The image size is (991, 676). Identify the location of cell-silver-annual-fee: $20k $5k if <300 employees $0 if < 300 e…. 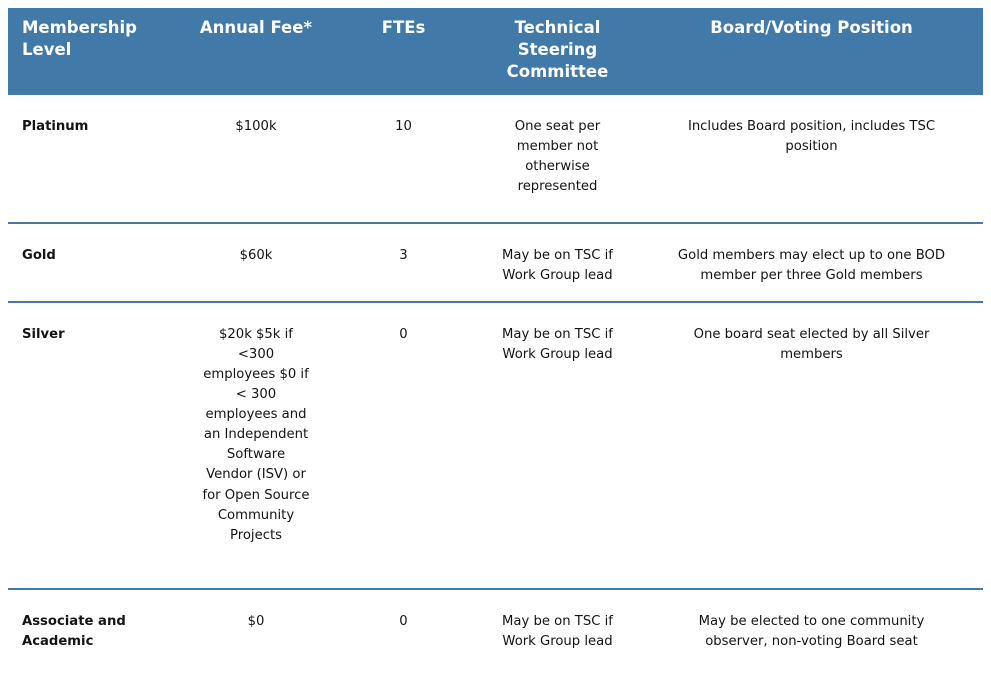
(256, 435).